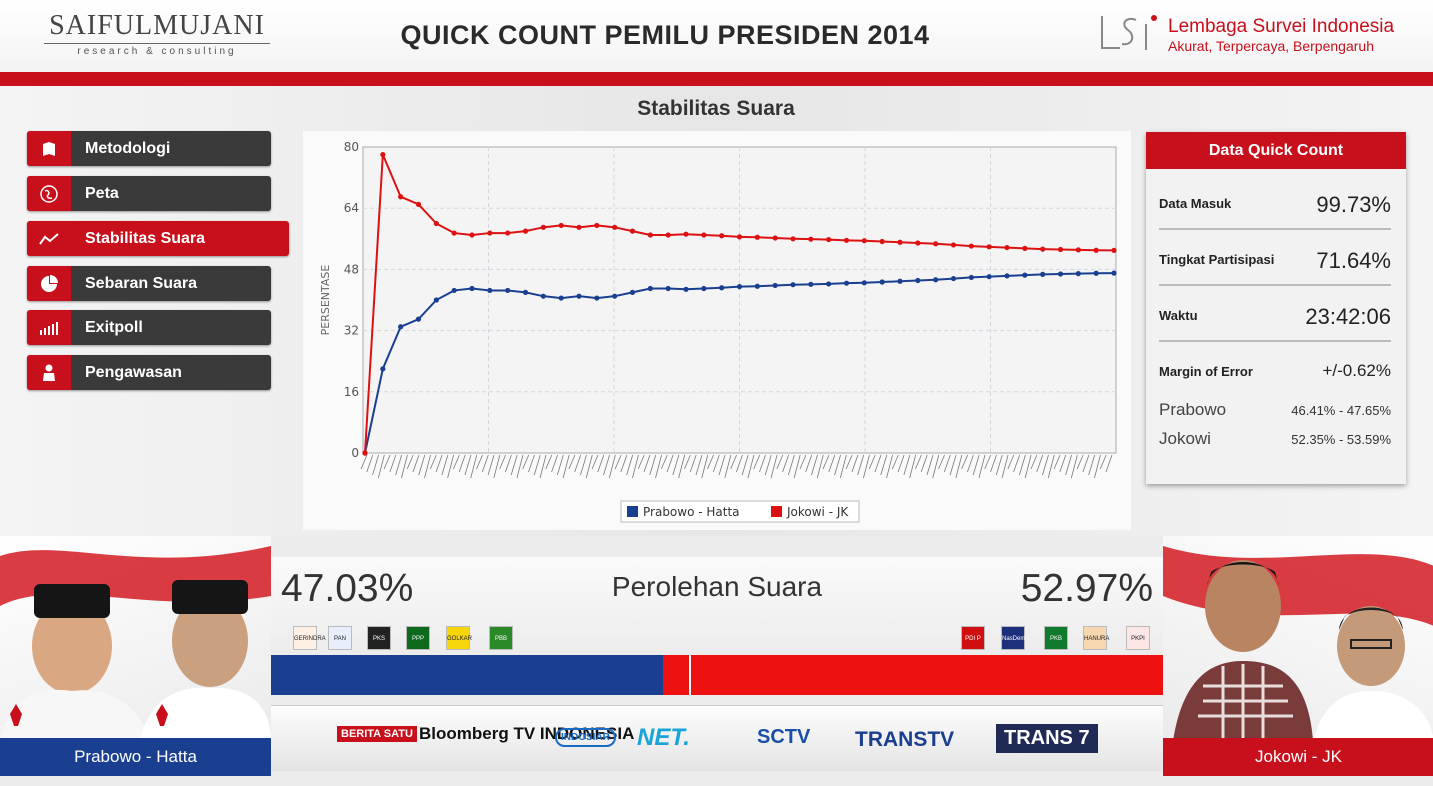 The width and height of the screenshot is (1433, 786). I want to click on menu-item-stabilitas-suara: Stabilitas Suara, so click(158, 238).